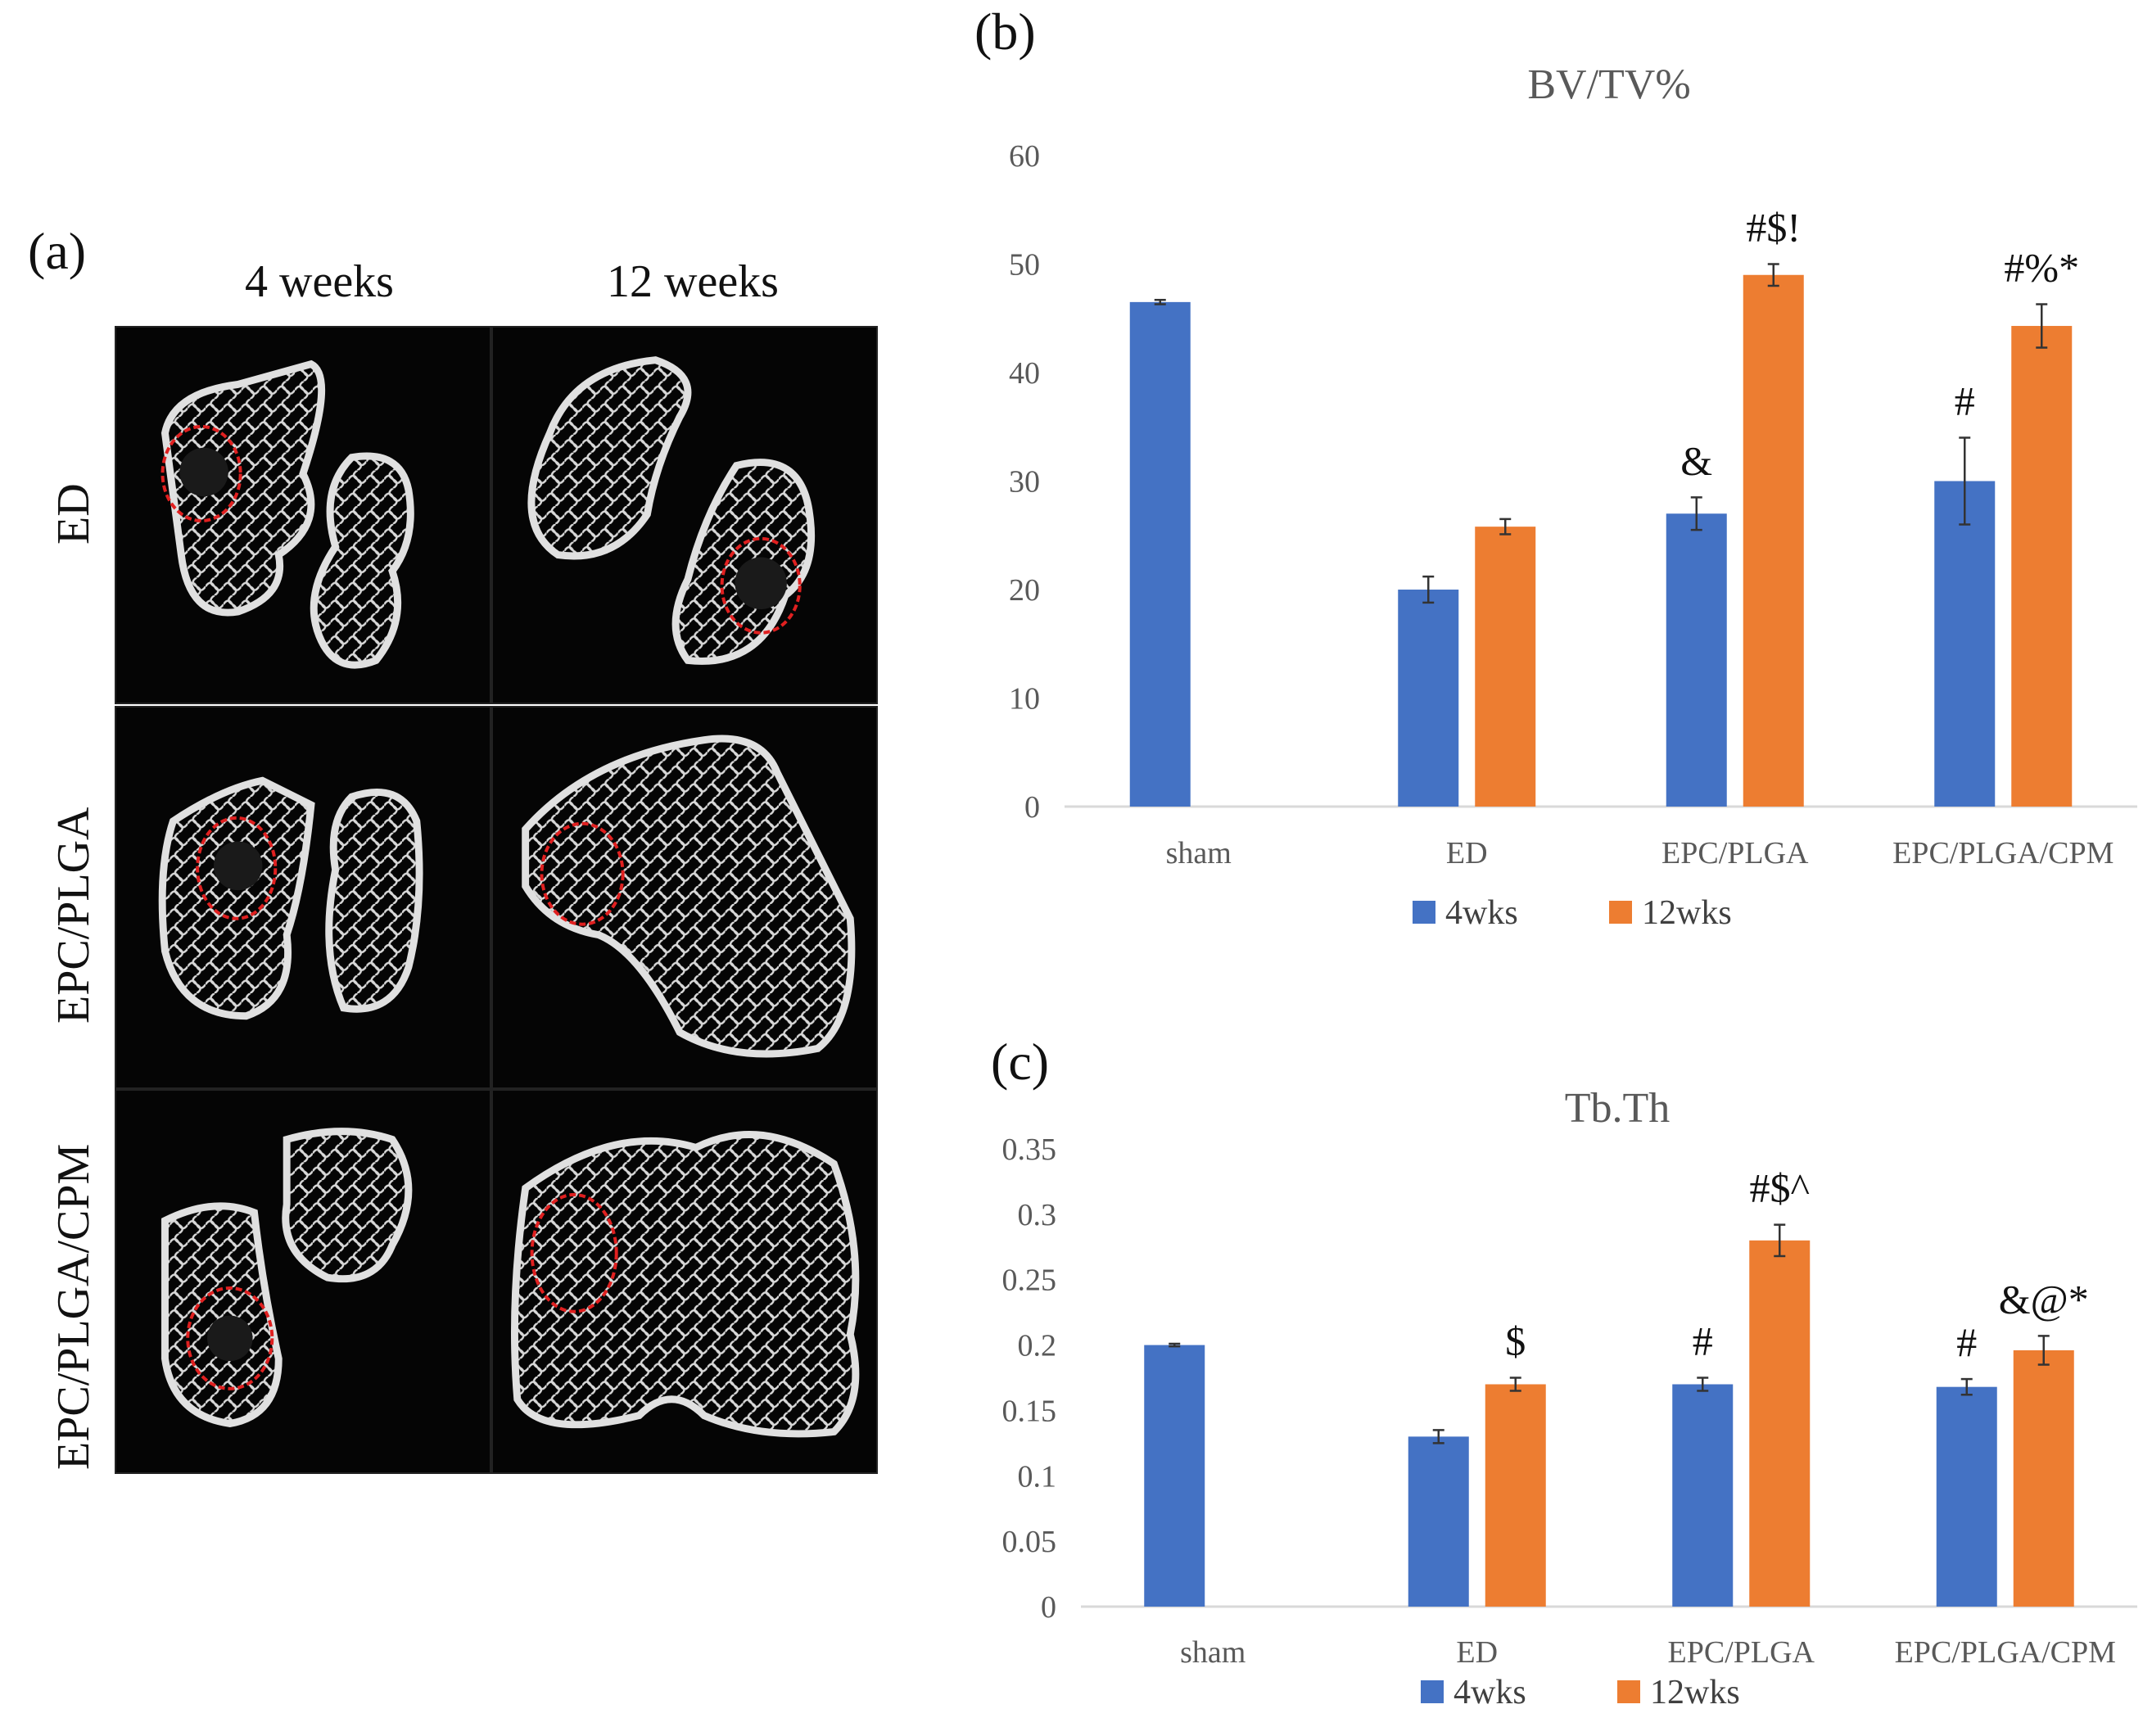  I want to click on significance-annotation: #%*, so click(2041, 268).